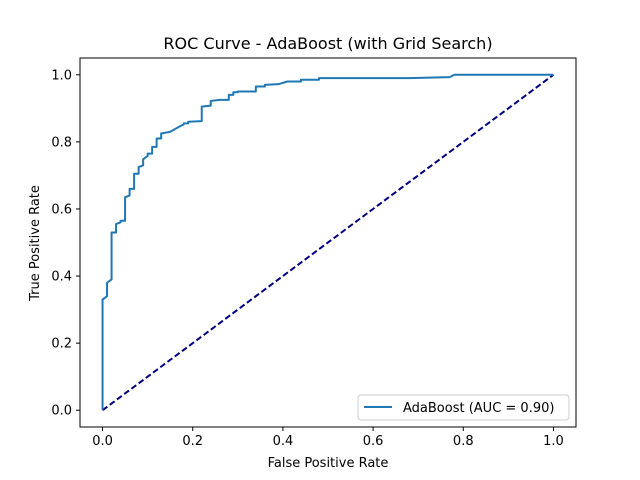 This screenshot has height=480, width=640. Describe the element at coordinates (478, 408) in the screenshot. I see `legend-label: AdaBoost (AUC = 0.90)` at that location.